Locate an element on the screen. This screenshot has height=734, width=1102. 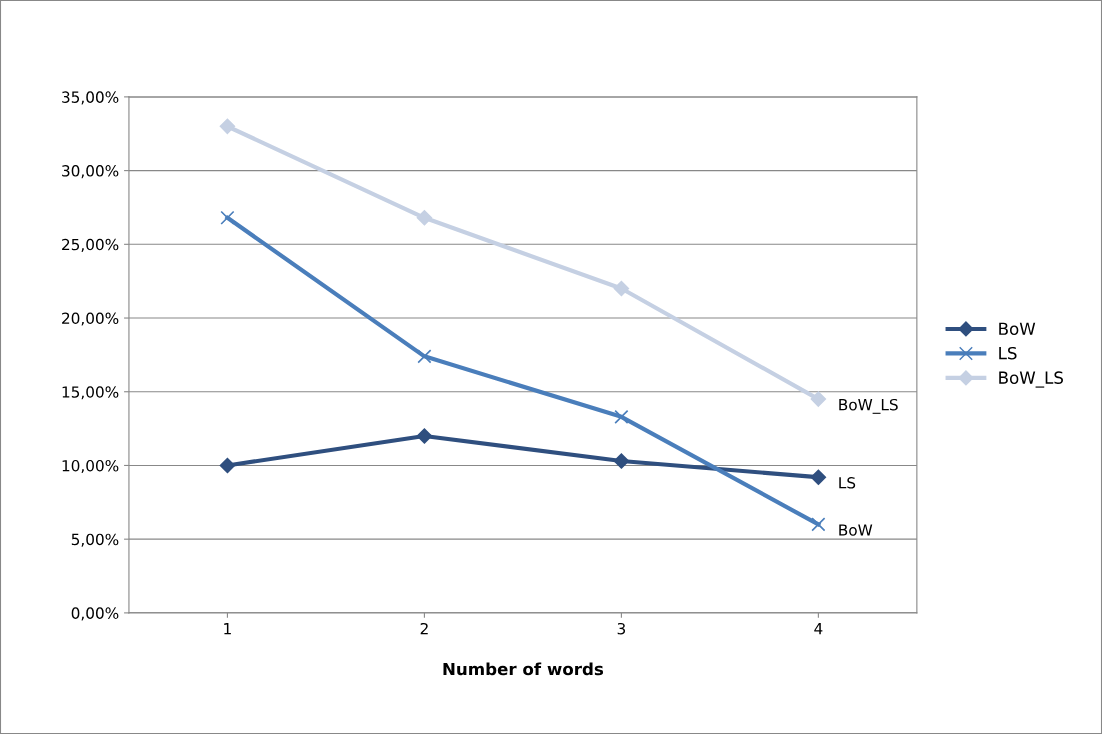
legend-label: BoW is located at coordinates (1017, 329).